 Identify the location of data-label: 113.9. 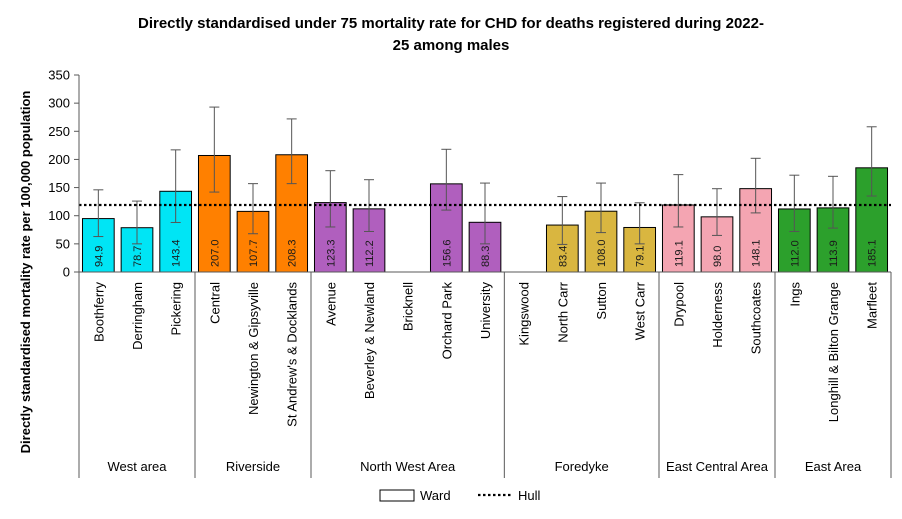
(834, 253).